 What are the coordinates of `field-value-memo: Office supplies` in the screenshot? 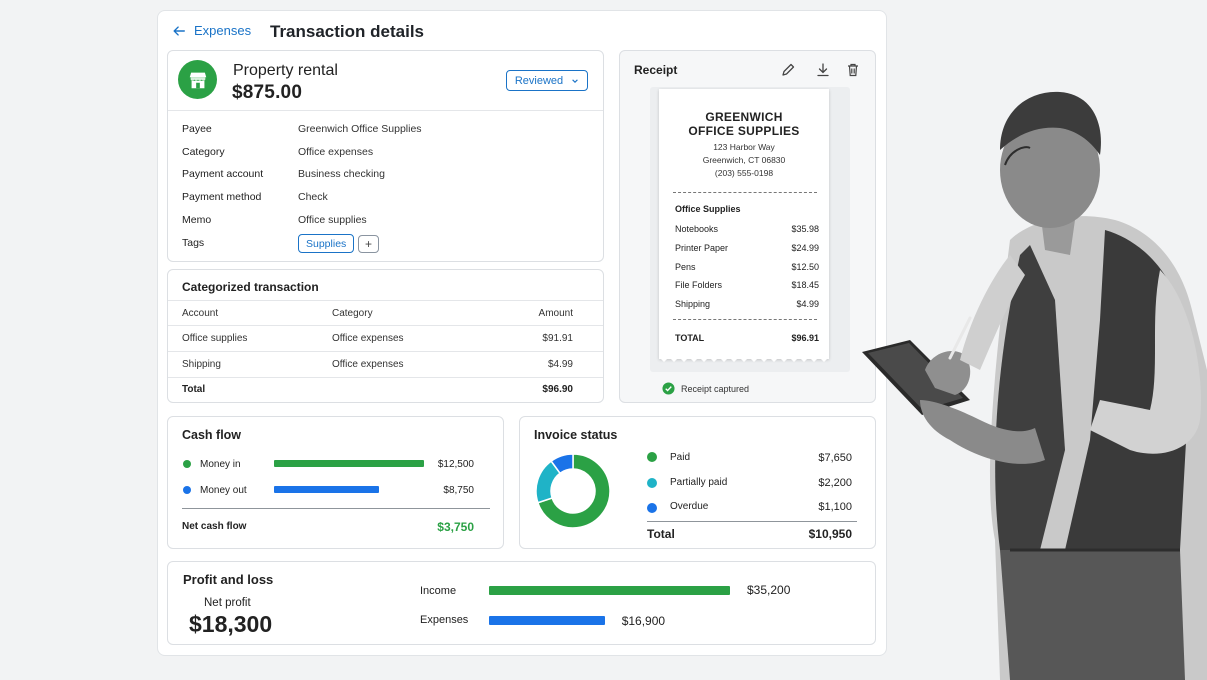 It's located at (332, 220).